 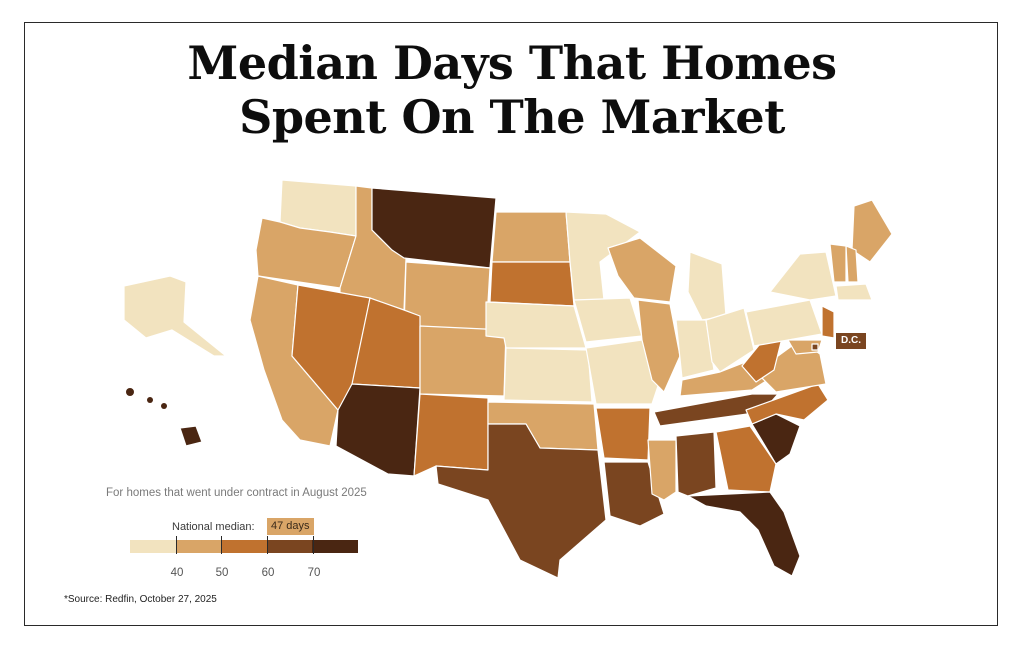 What do you see at coordinates (762, 360) in the screenshot?
I see `state-wv` at bounding box center [762, 360].